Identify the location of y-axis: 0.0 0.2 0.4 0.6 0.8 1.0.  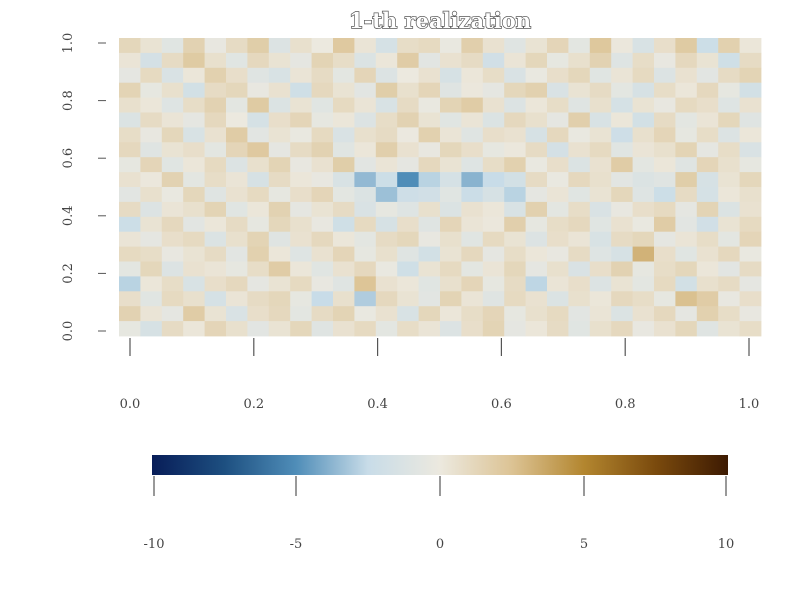
(83, 187).